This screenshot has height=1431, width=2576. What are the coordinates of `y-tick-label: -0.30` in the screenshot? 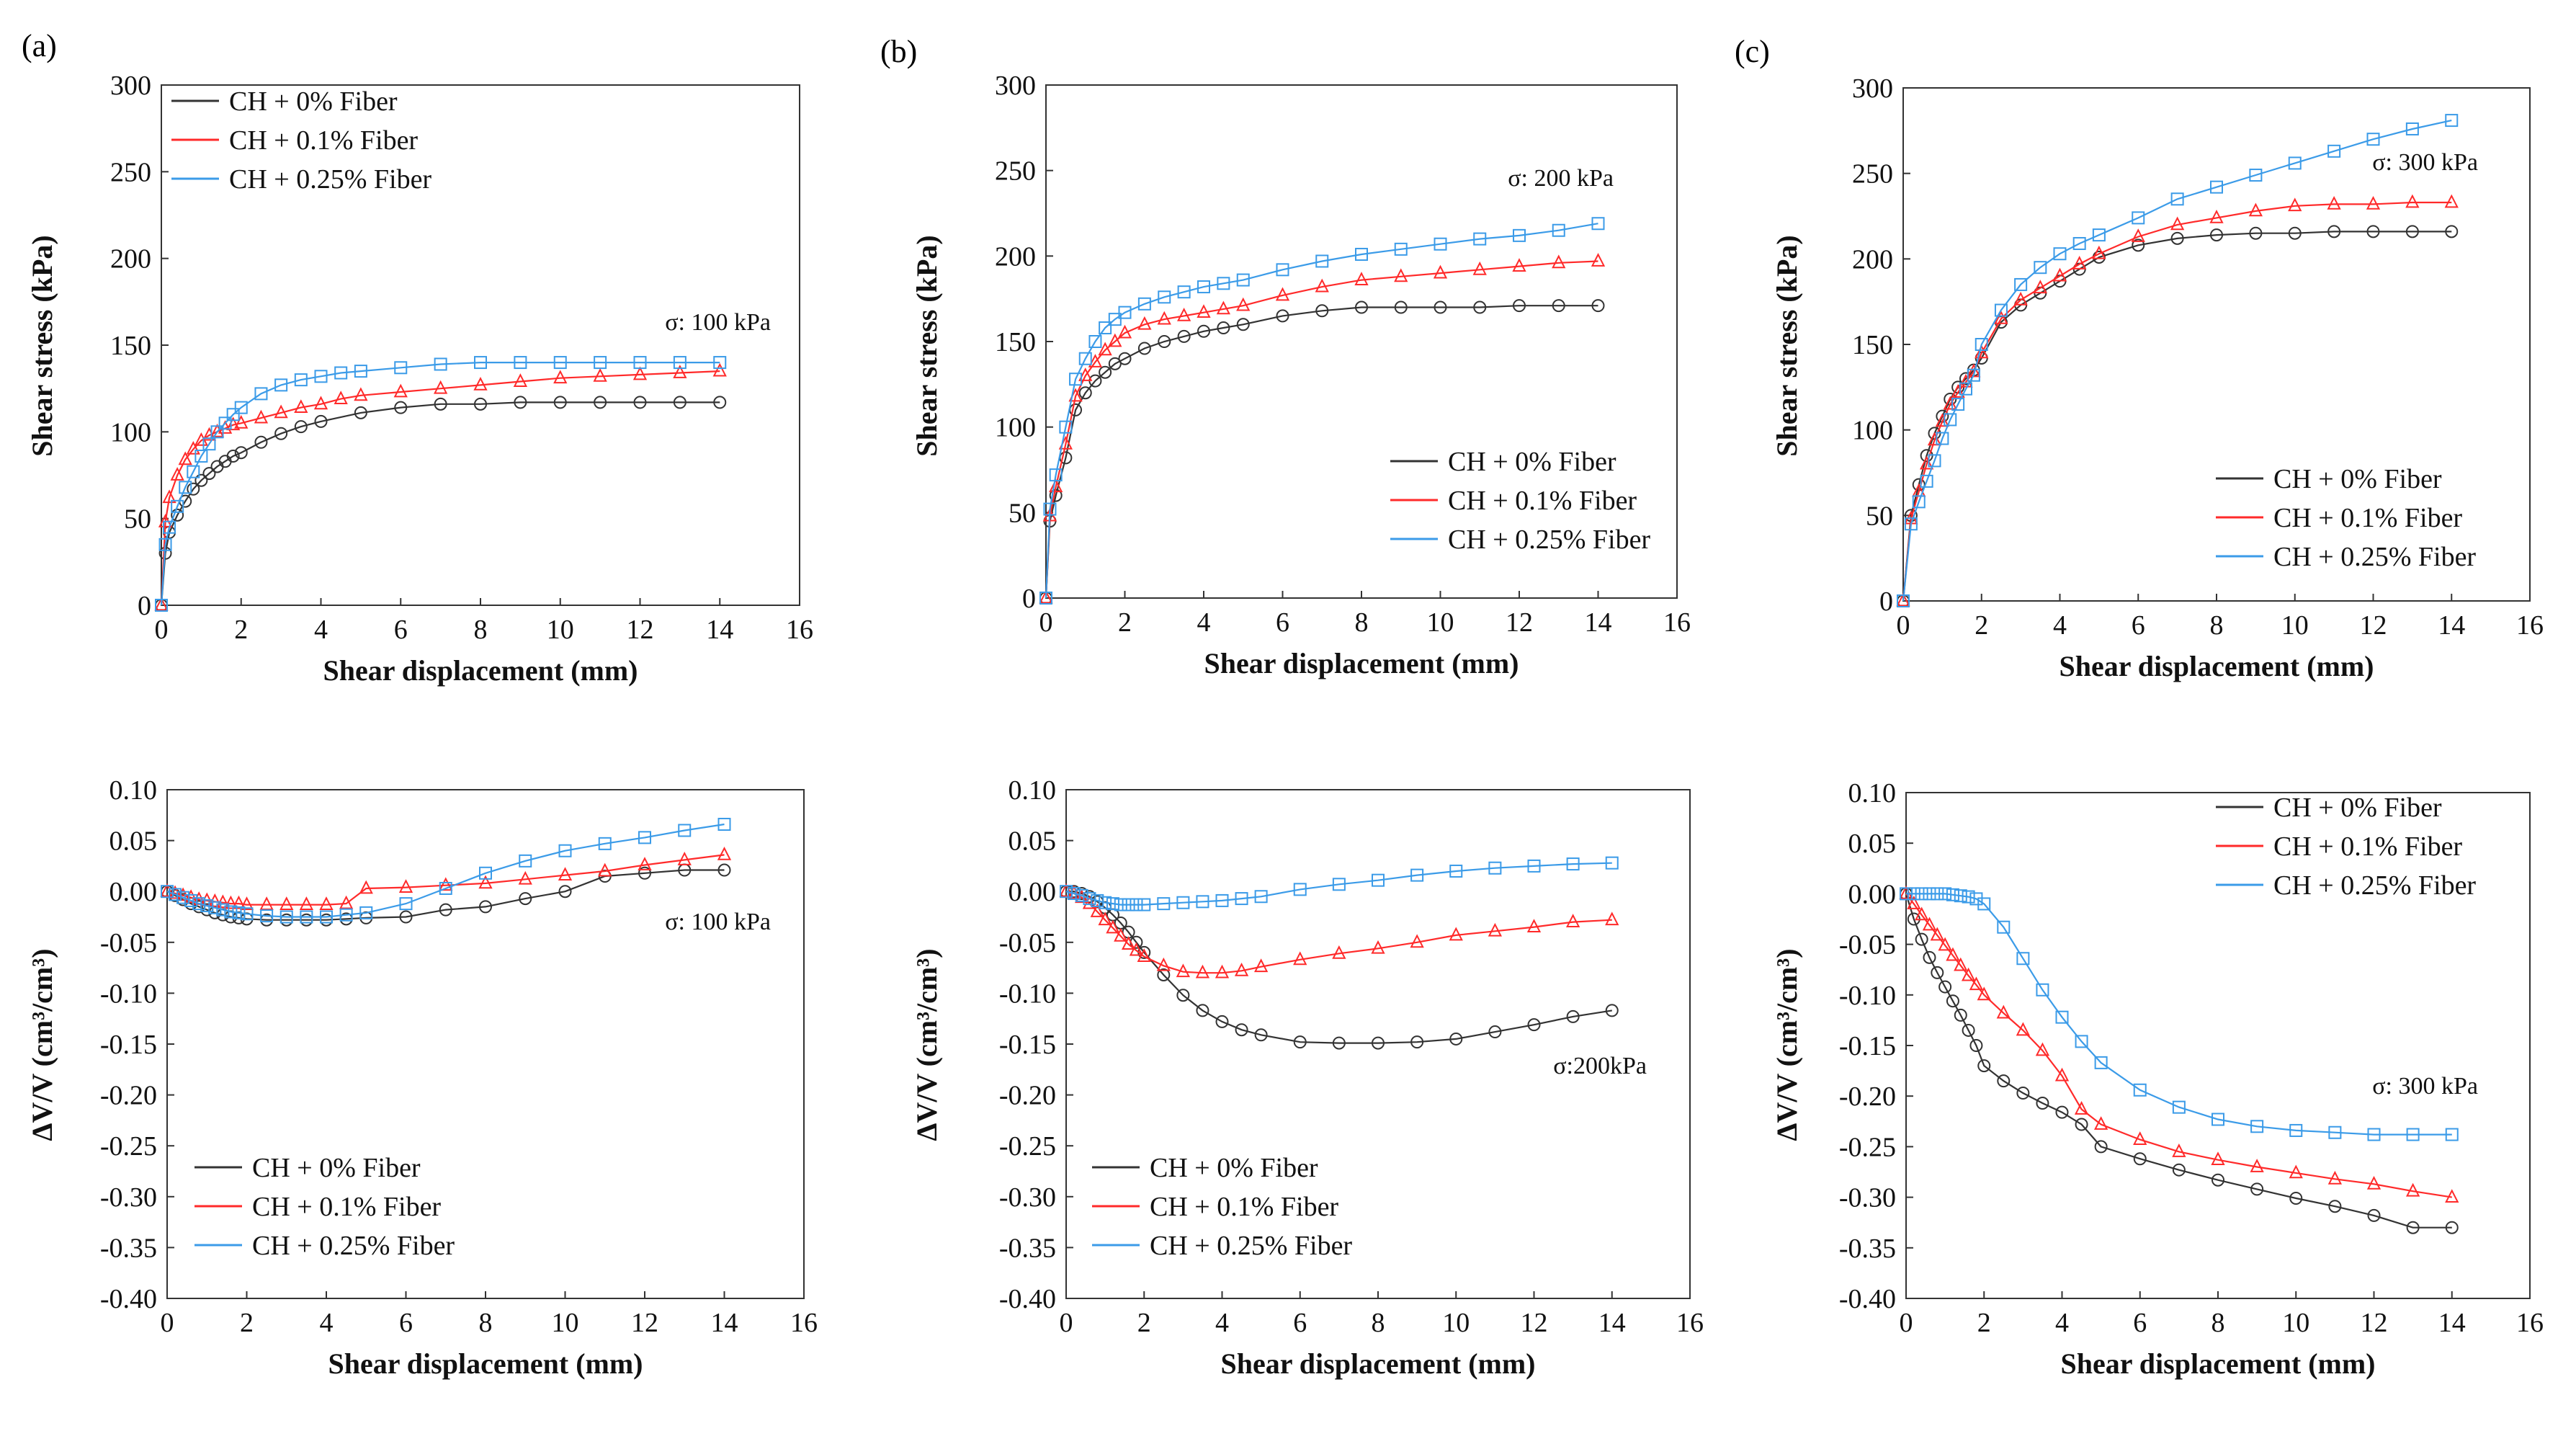 It's located at (128, 1197).